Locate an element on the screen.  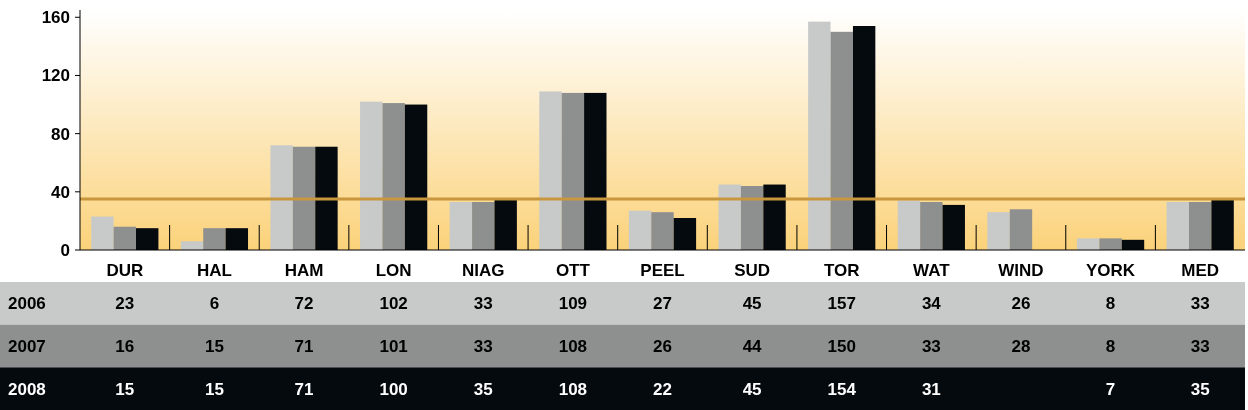
text: 2008 is located at coordinates (27, 389).